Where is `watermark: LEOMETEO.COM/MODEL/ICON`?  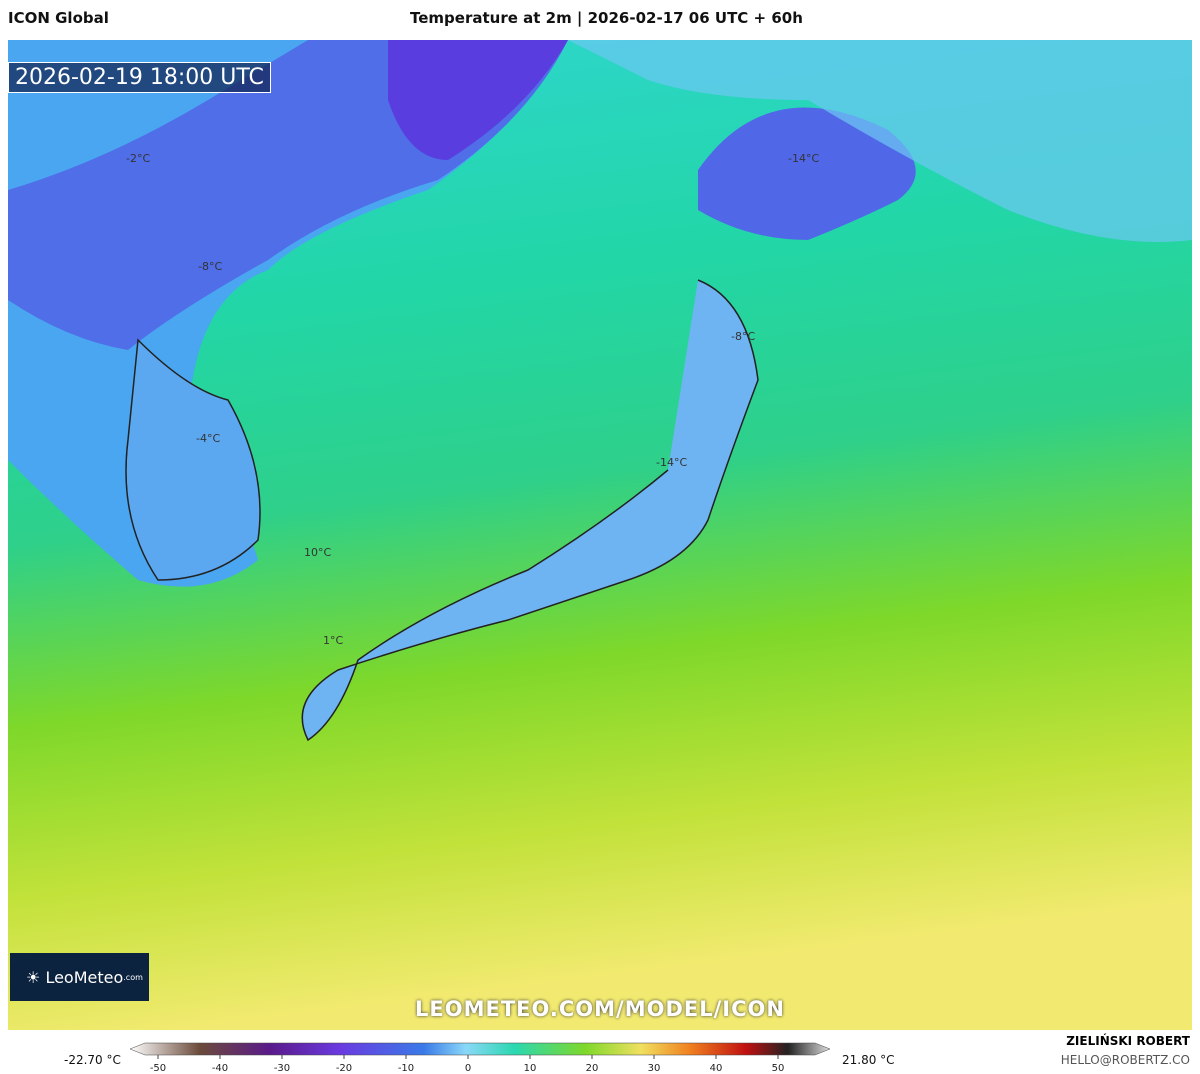
watermark: LEOMETEO.COM/MODEL/ICON is located at coordinates (600, 1009).